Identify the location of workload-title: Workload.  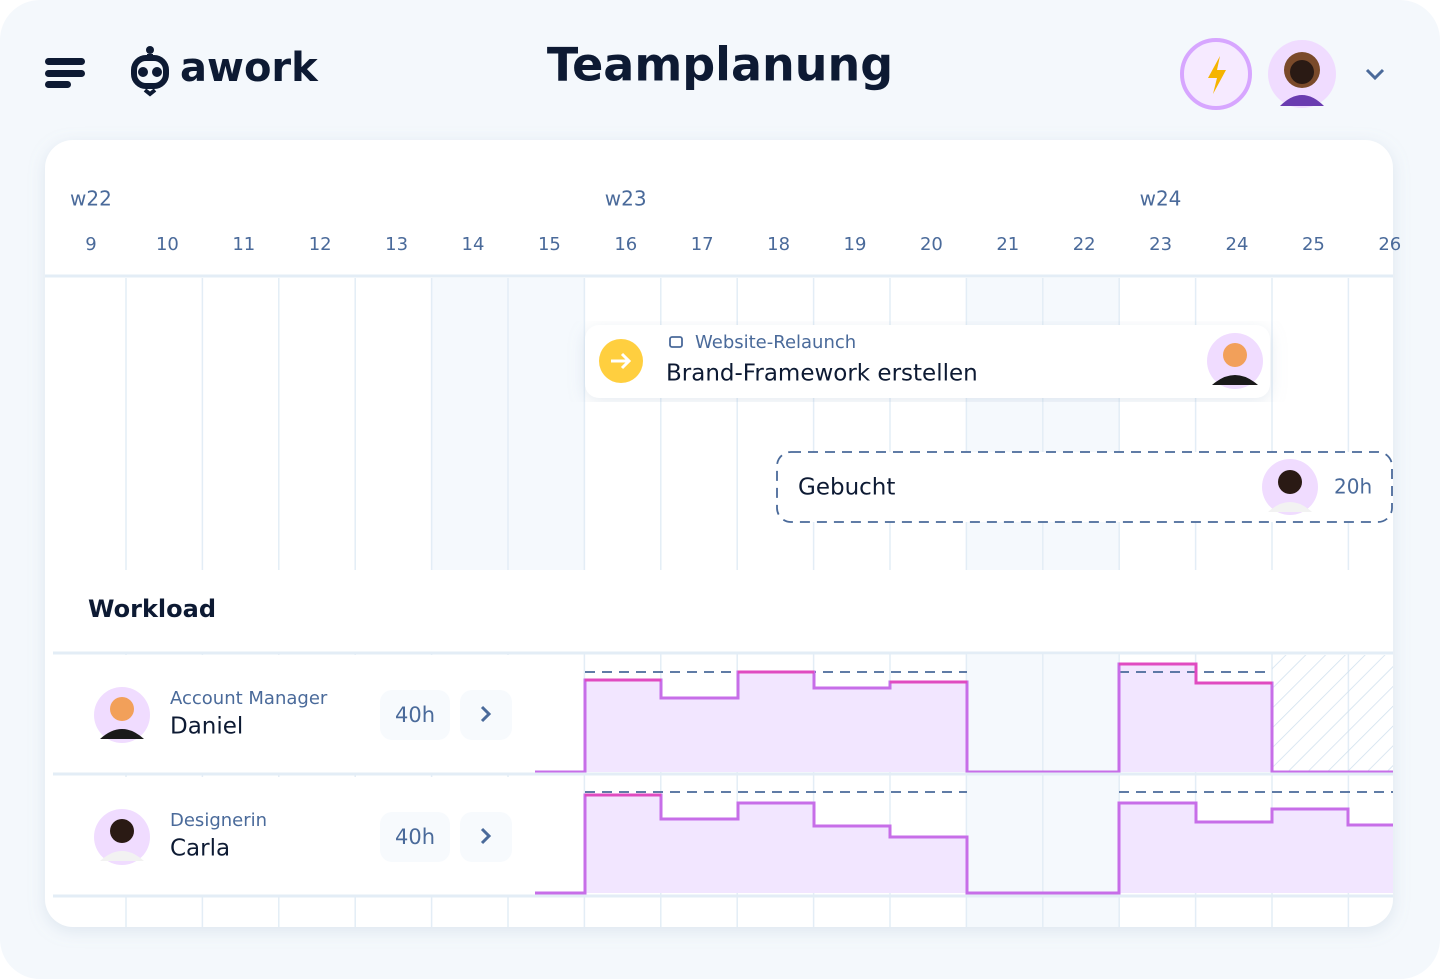
(152, 609).